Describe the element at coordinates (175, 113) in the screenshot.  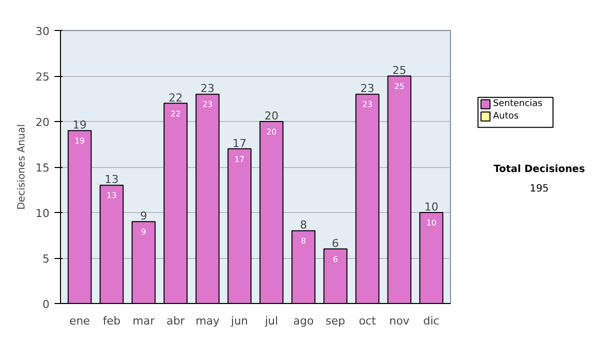
I see `data-label: 22` at that location.